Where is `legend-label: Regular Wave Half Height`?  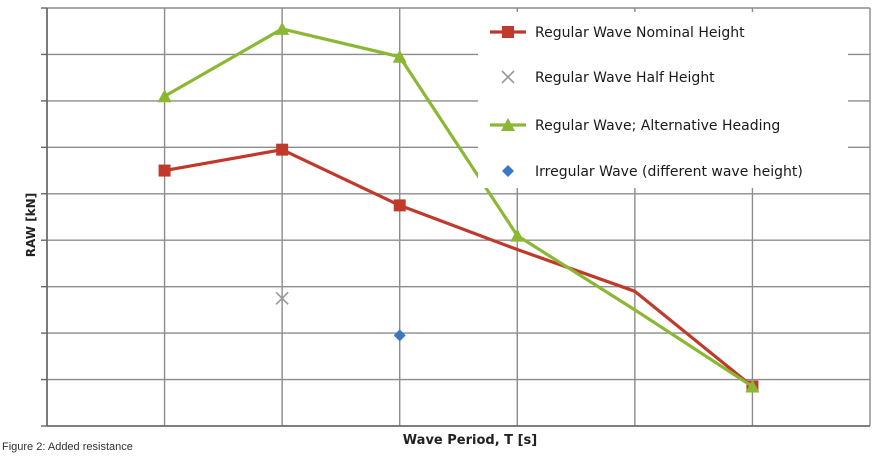 legend-label: Regular Wave Half Height is located at coordinates (625, 78).